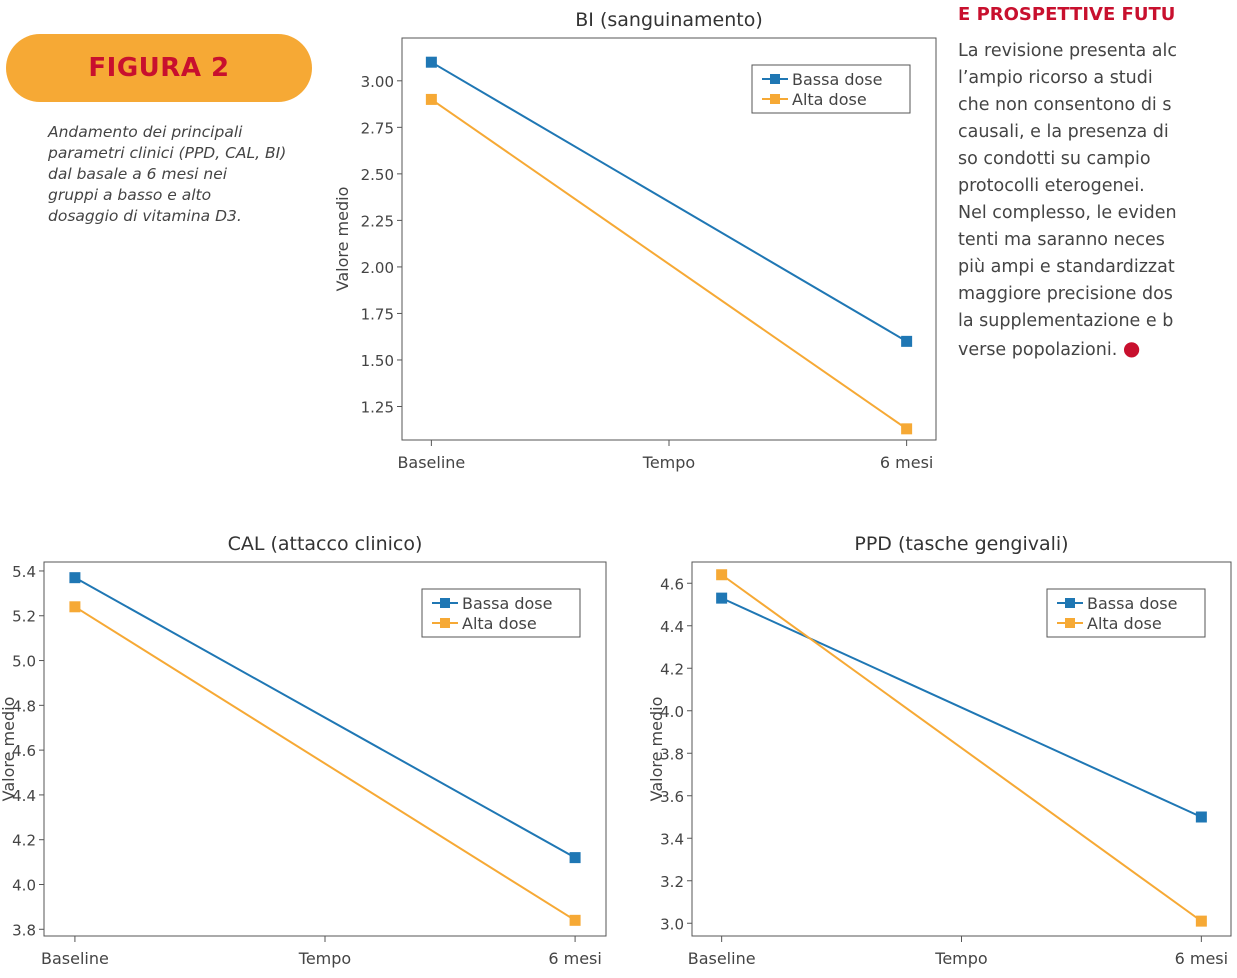  Describe the element at coordinates (1067, 51) in the screenshot. I see `body-line: La revisione presenta alc` at that location.